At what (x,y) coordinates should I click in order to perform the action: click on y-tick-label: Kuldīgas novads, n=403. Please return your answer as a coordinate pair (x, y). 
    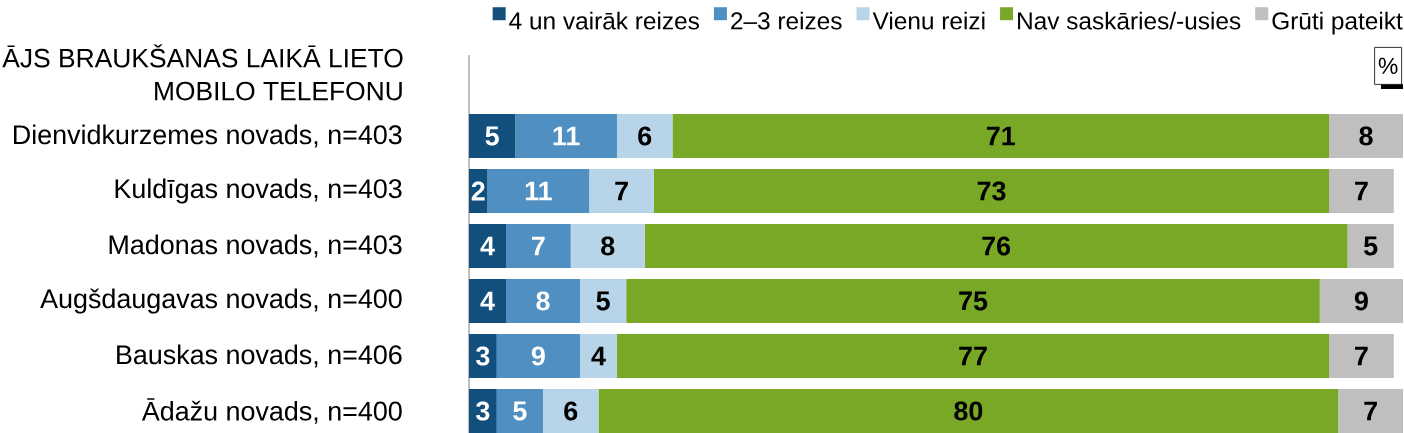
    Looking at the image, I should click on (258, 191).